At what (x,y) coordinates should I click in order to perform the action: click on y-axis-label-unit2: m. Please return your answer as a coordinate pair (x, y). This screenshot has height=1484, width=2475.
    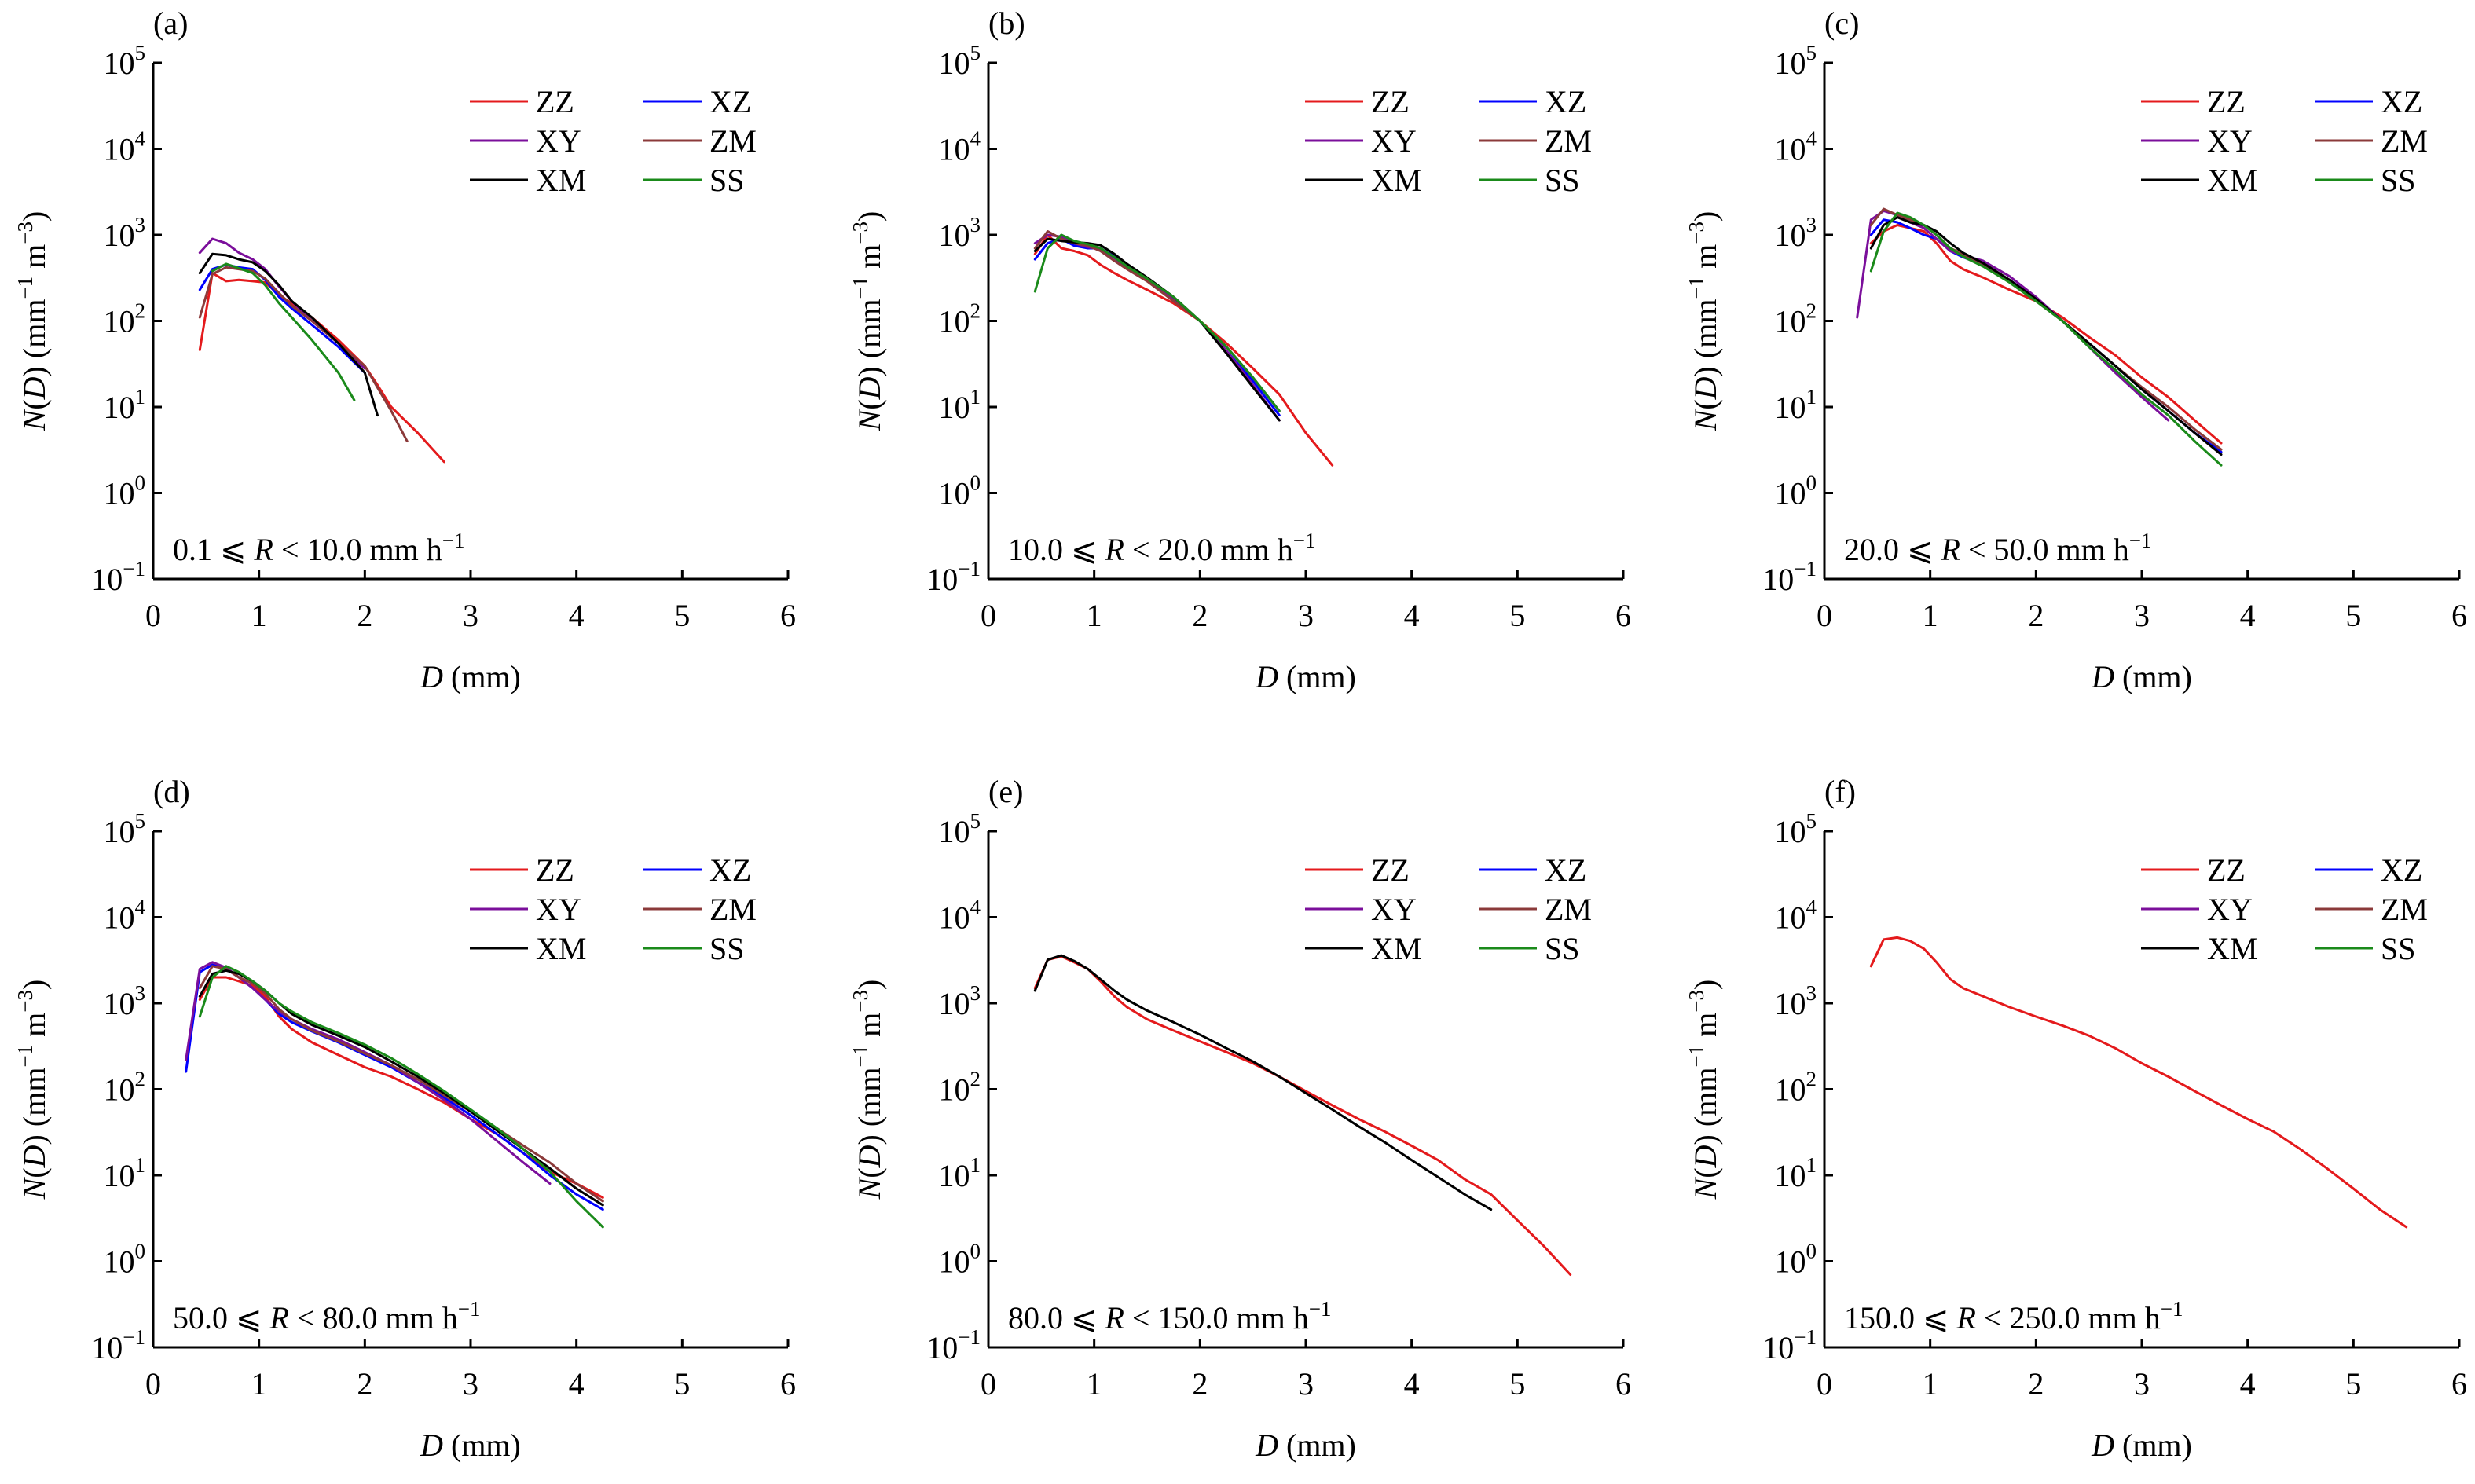
    Looking at the image, I should click on (34, 260).